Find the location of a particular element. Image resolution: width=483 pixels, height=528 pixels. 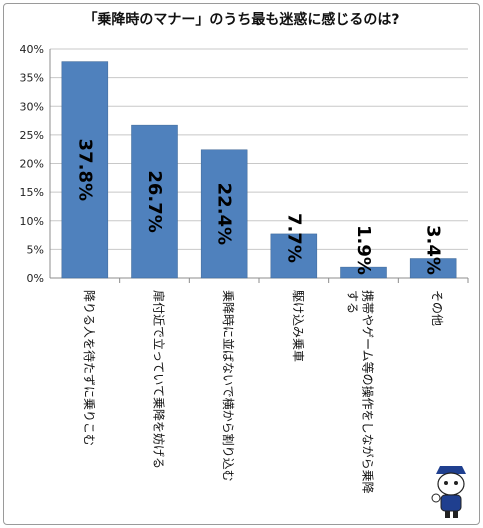

category-label: 降りる人を待たずに乗りこむ is located at coordinates (89, 368).